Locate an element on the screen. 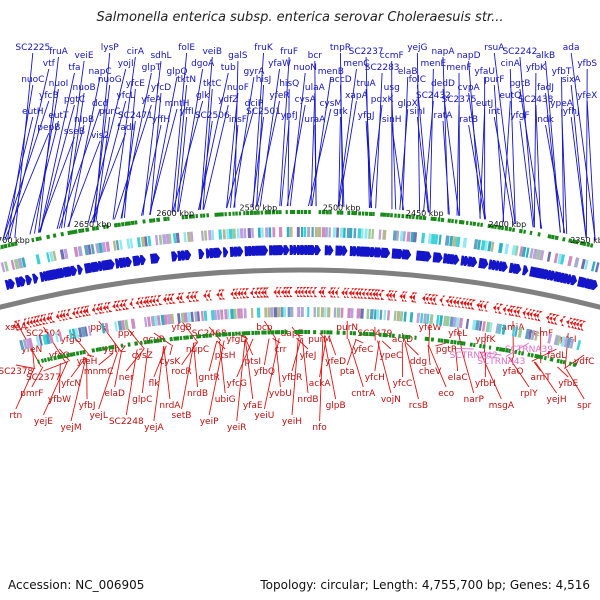 This screenshot has width=600, height=600. gene-label-nupc-27: nupC is located at coordinates (197, 350).